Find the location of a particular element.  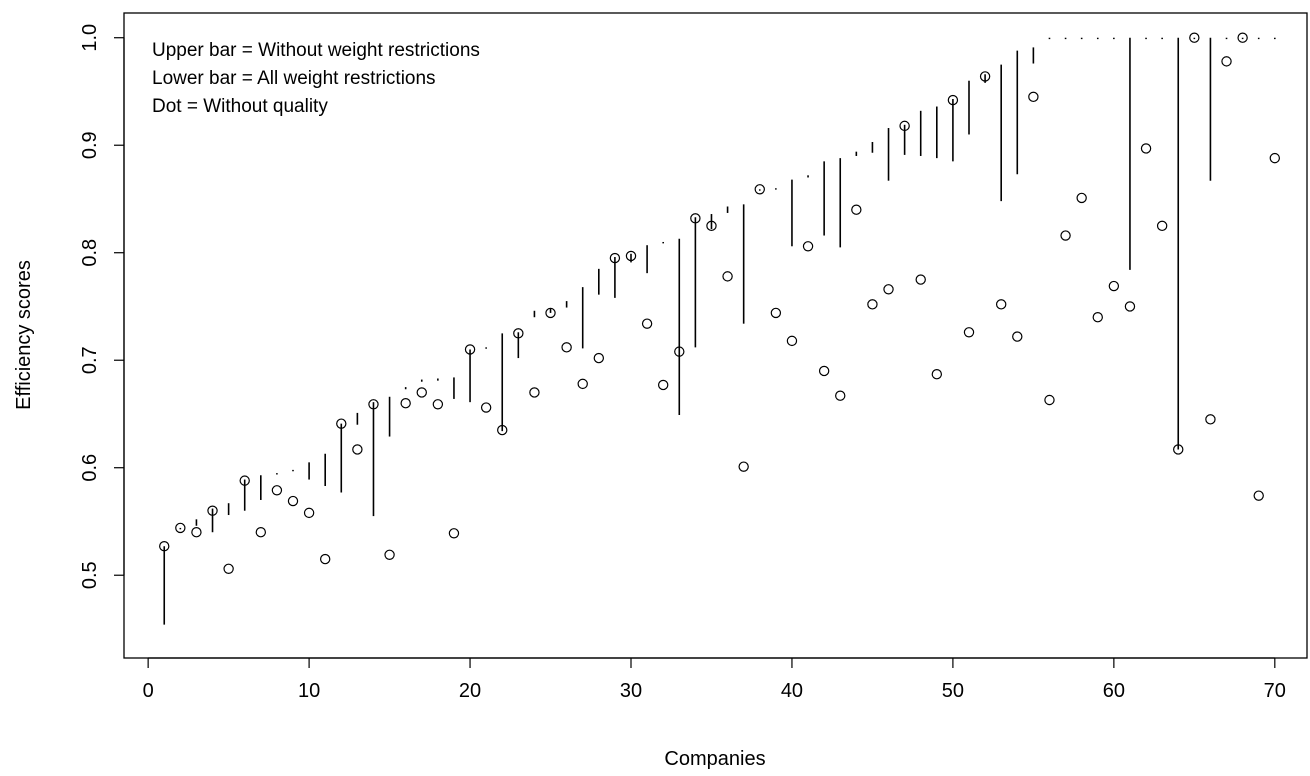

x-tick-label: 10 is located at coordinates (309, 691).